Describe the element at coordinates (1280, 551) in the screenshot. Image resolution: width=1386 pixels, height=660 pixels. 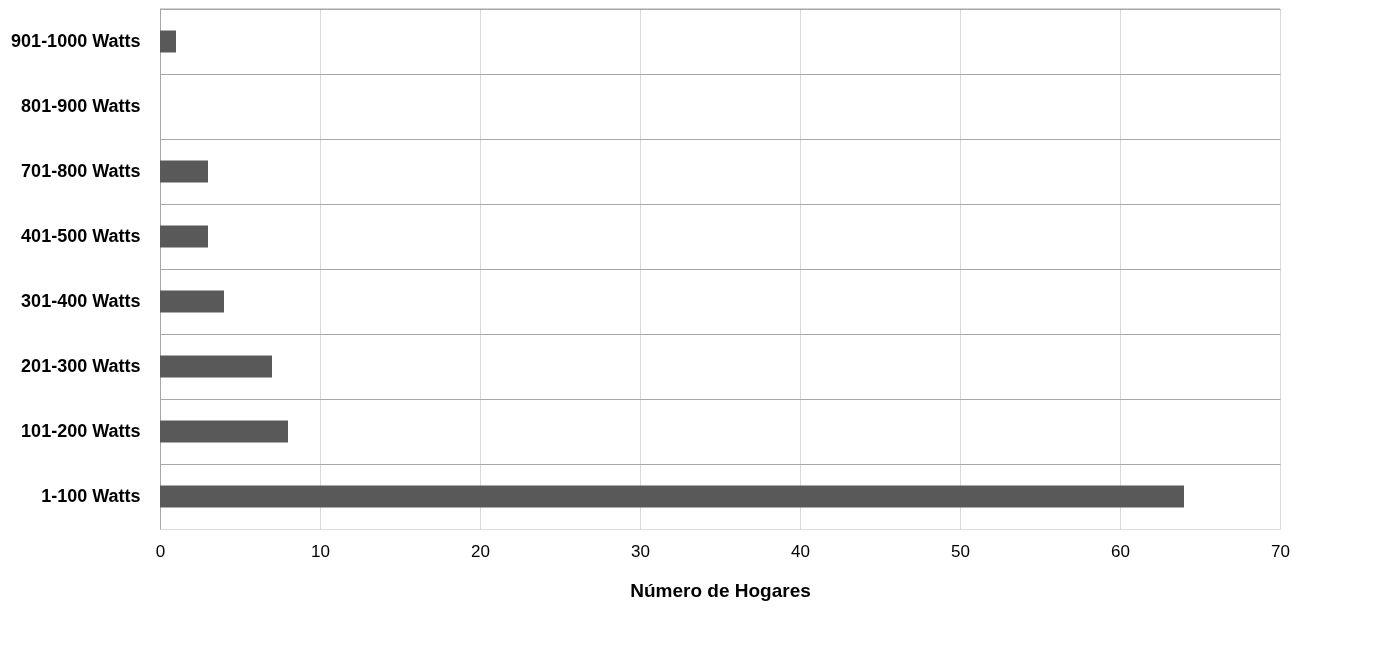
I see `x-tick-label: 70` at that location.